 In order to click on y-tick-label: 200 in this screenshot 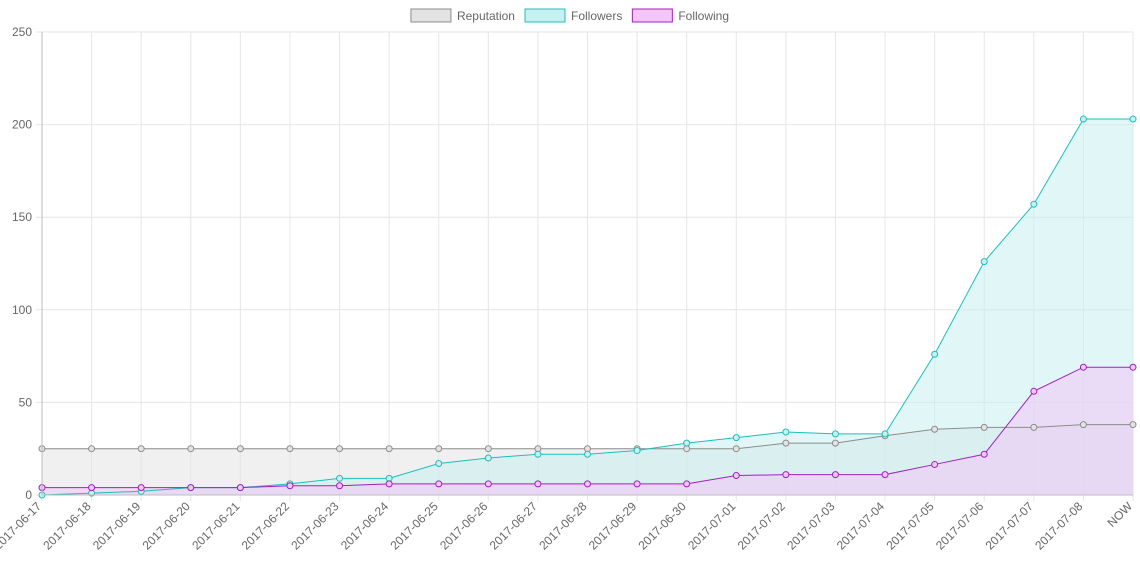, I will do `click(22, 125)`.